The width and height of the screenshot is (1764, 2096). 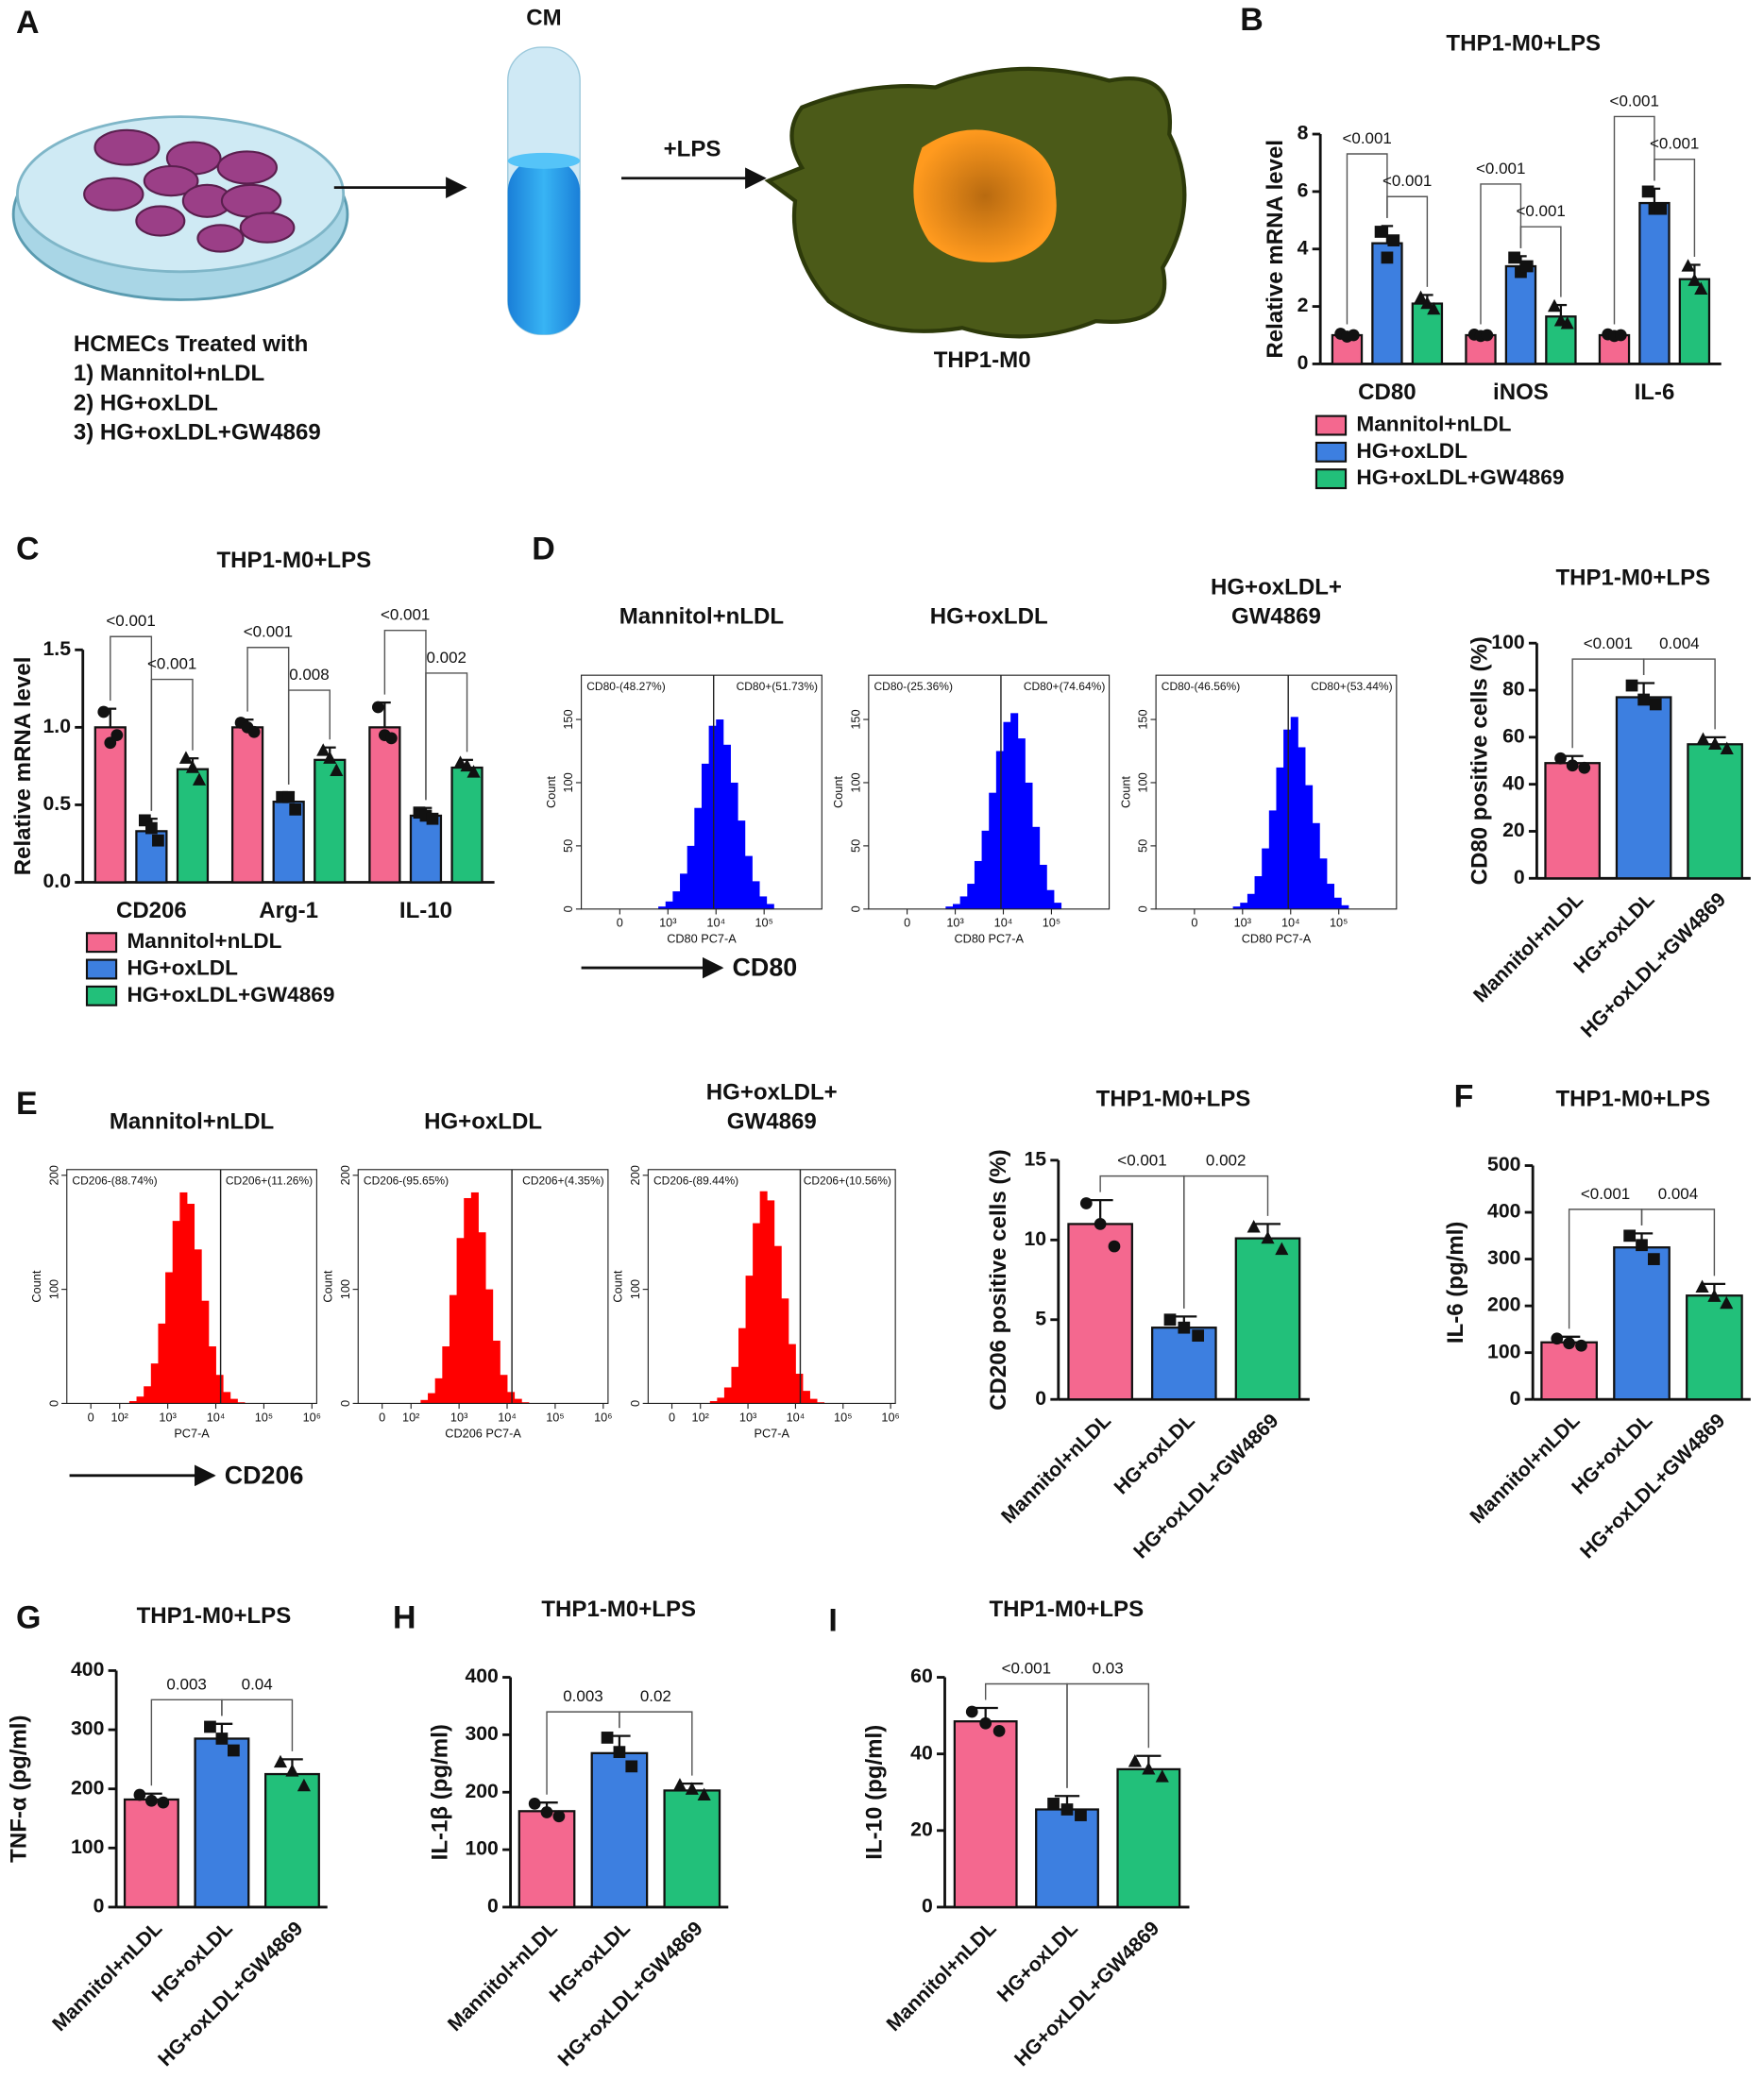 What do you see at coordinates (989, 939) in the screenshot?
I see `x-axis-label: CD80 PC7-A` at bounding box center [989, 939].